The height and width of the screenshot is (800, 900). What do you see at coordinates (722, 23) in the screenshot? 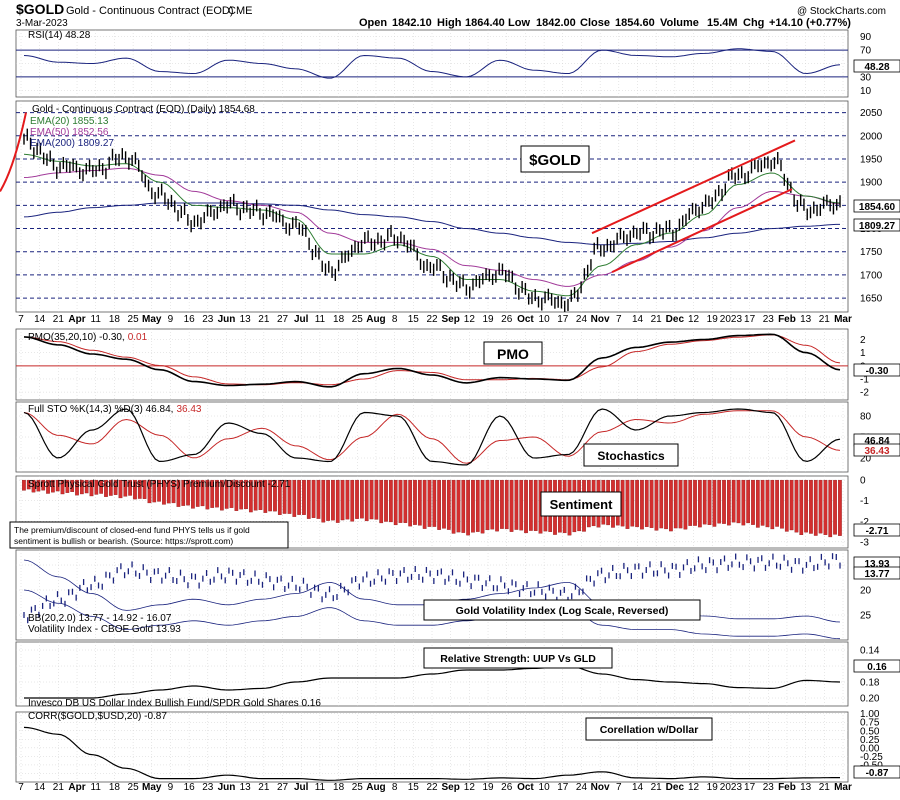
I see `quote-volume: 15.4M` at bounding box center [722, 23].